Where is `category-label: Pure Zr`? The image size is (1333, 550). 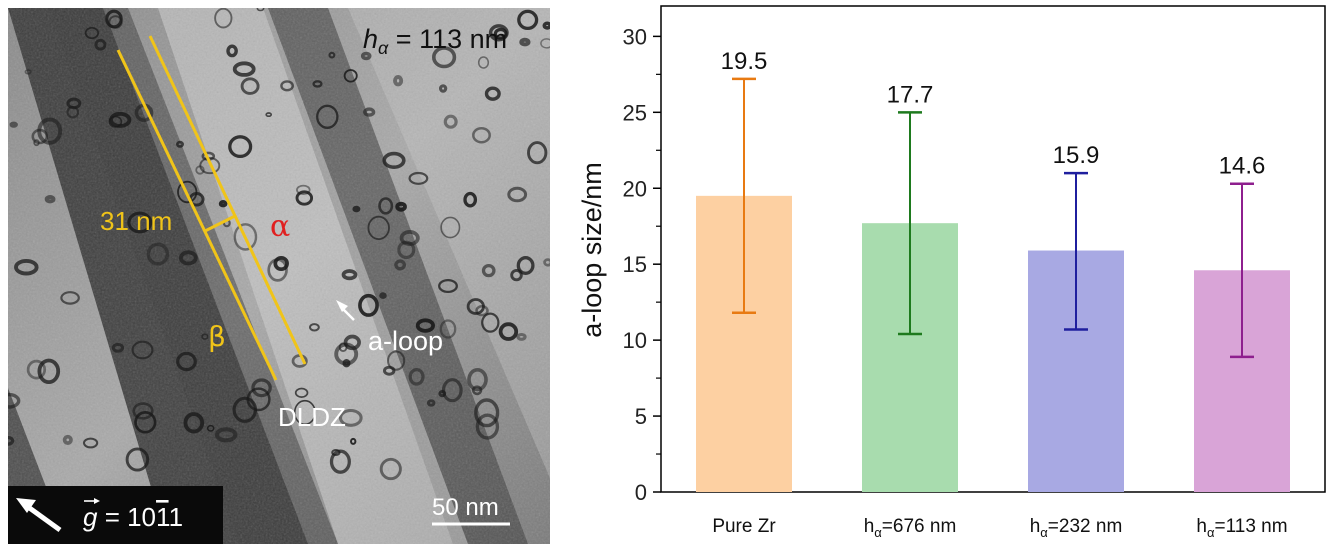 category-label: Pure Zr is located at coordinates (744, 526).